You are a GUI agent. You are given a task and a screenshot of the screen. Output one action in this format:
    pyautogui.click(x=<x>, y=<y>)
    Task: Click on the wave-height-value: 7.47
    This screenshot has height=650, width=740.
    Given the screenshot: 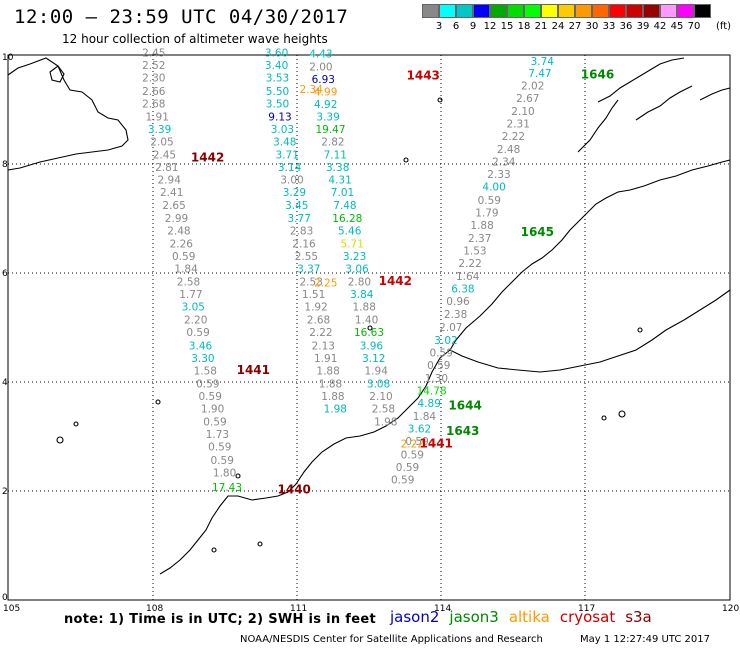 What is the action you would take?
    pyautogui.click(x=539, y=74)
    